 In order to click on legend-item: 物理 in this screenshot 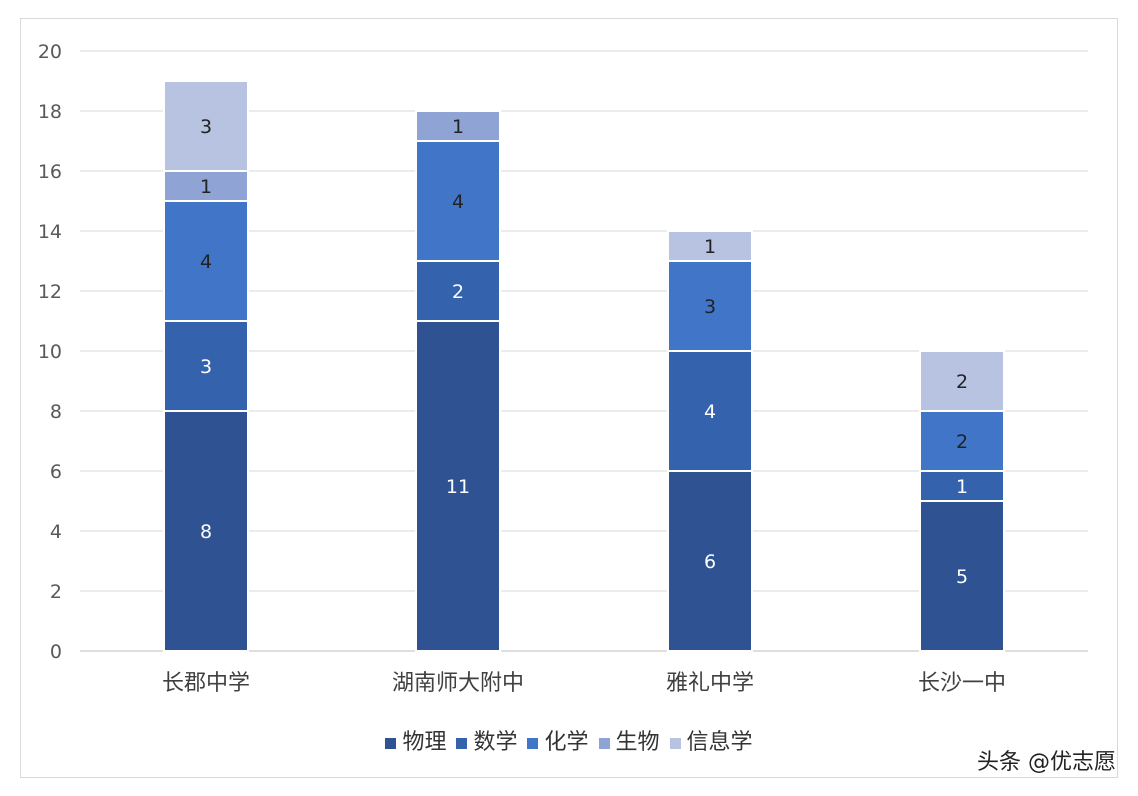, I will do `click(415, 740)`.